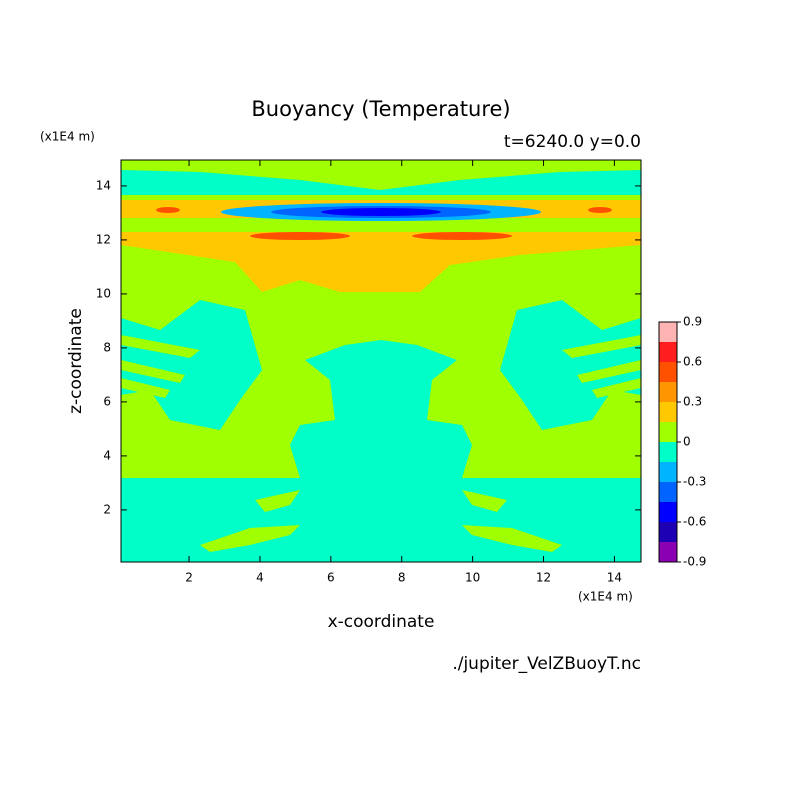  What do you see at coordinates (103, 239) in the screenshot?
I see `y-tick-label: 12` at bounding box center [103, 239].